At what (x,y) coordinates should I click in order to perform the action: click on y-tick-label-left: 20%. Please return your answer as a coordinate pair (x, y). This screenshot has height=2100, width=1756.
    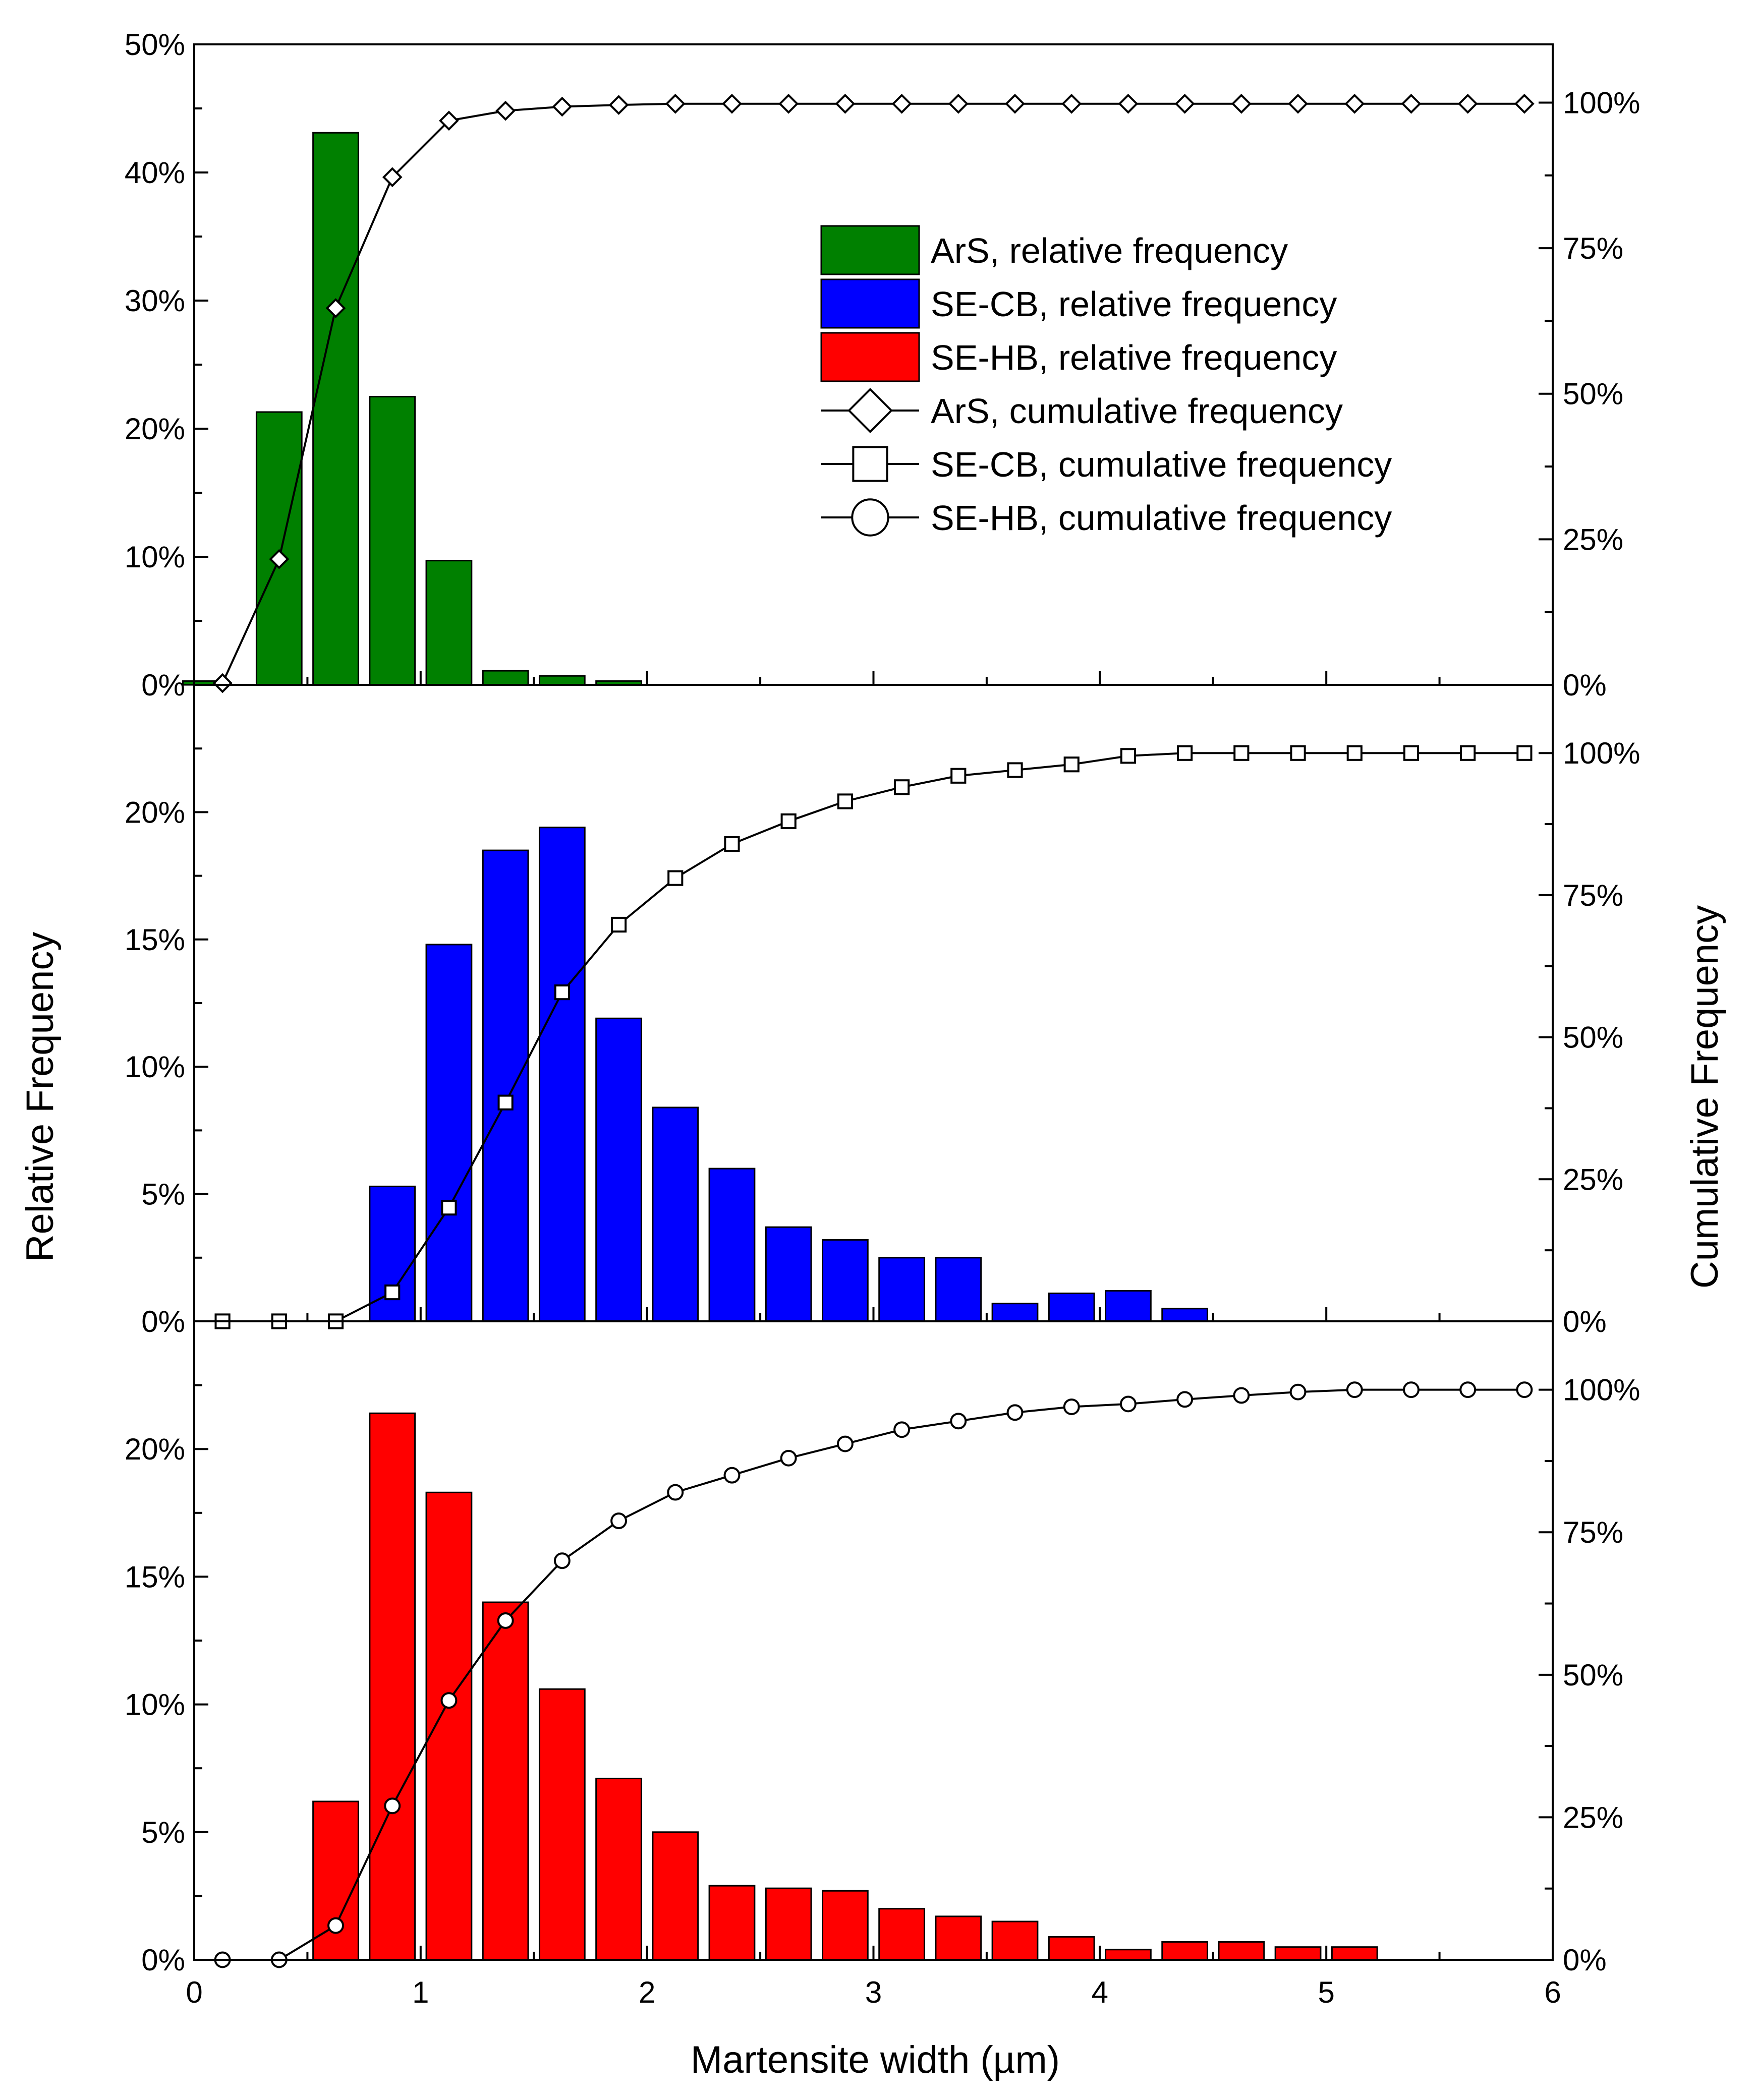
    Looking at the image, I should click on (155, 1449).